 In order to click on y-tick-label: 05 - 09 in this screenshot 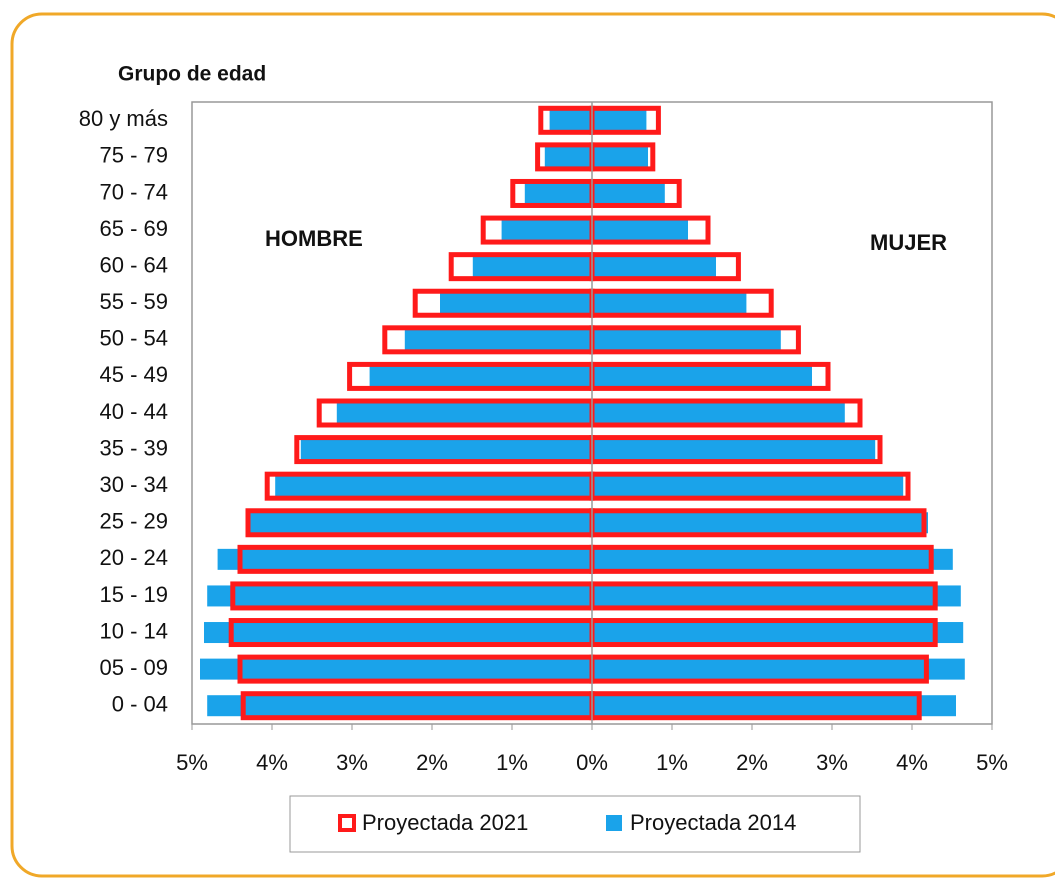, I will do `click(134, 667)`.